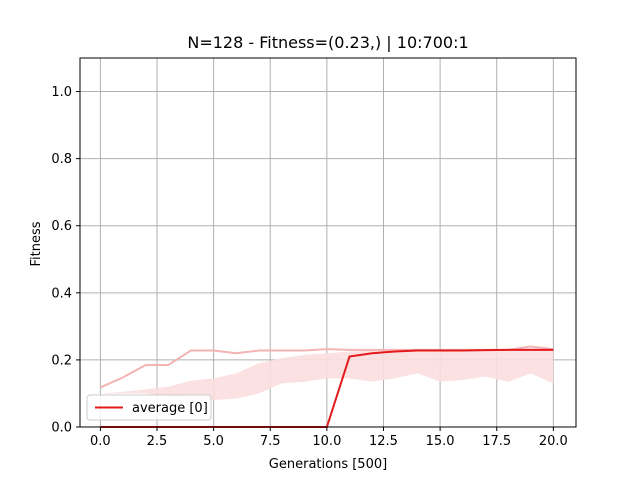  What do you see at coordinates (61, 360) in the screenshot?
I see `y-tick-label: 0.2` at bounding box center [61, 360].